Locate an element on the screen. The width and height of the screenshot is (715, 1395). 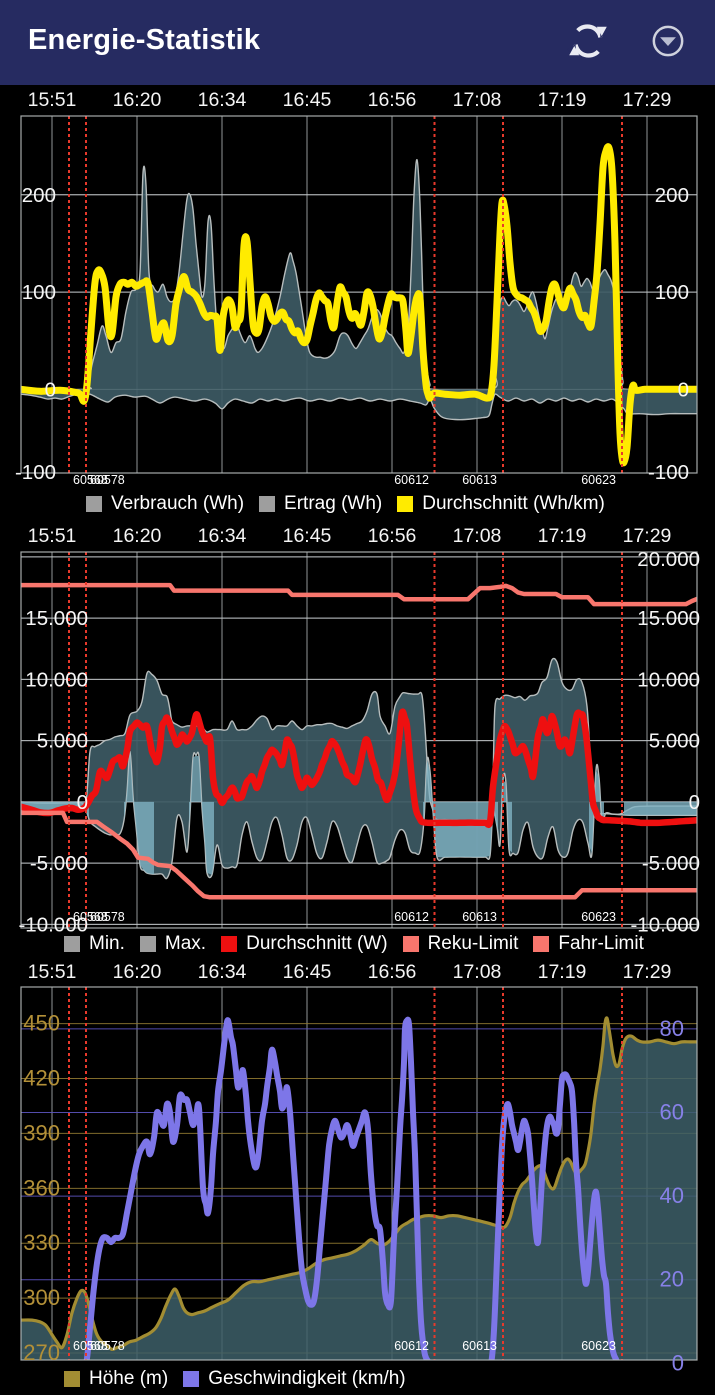
legend-item: Max. is located at coordinates (173, 944).